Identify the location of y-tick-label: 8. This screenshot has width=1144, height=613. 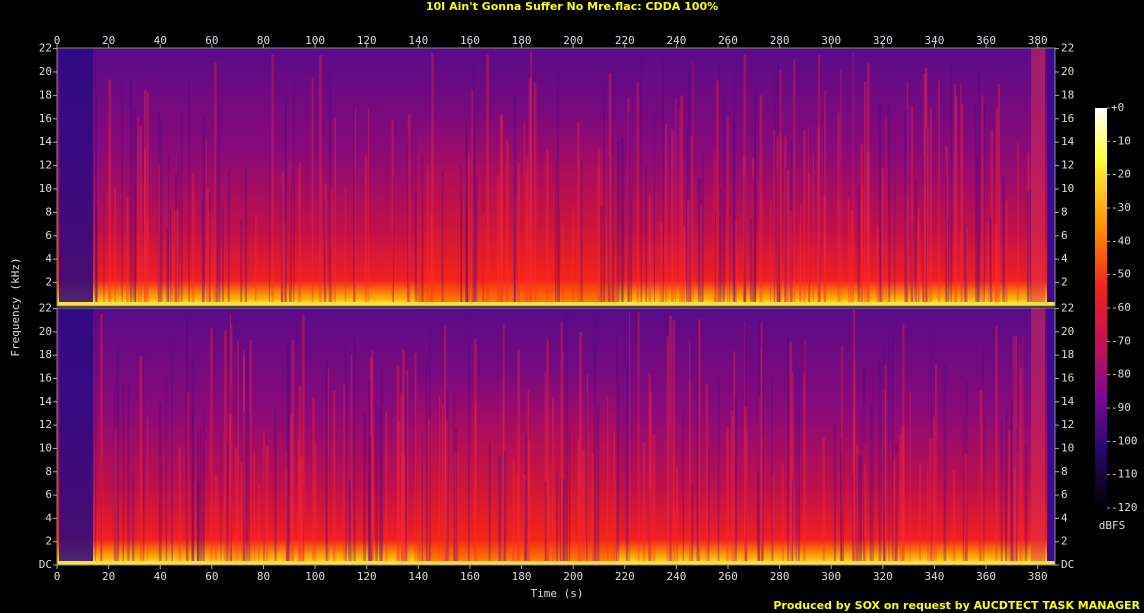
(48, 211).